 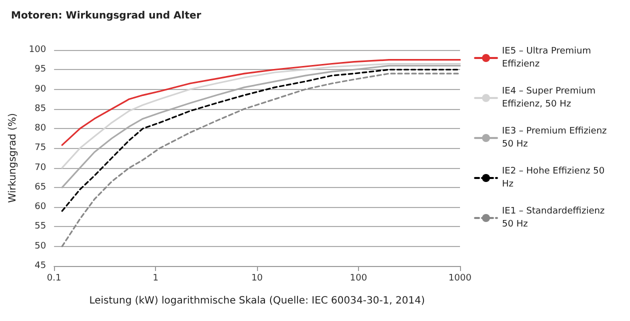 What do you see at coordinates (359, 279) in the screenshot?
I see `x-tick-label: 100` at bounding box center [359, 279].